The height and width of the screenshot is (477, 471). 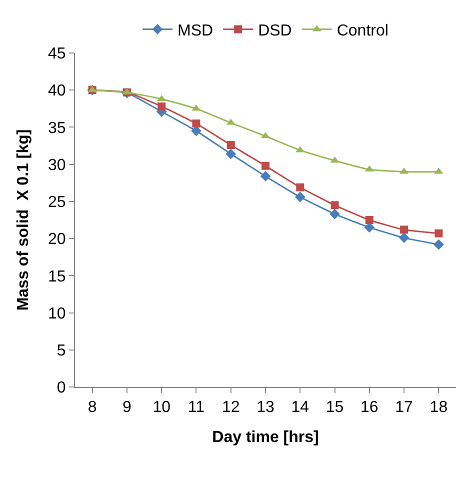 What do you see at coordinates (404, 407) in the screenshot?
I see `x-tick-label: 17` at bounding box center [404, 407].